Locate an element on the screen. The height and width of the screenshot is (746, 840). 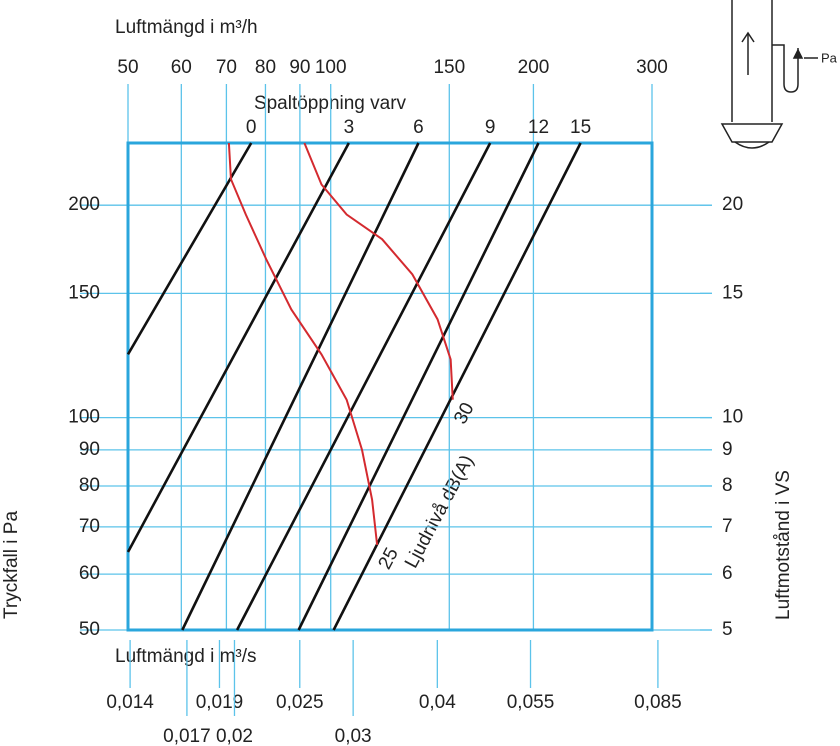
y2-tick-label: 10 is located at coordinates (732, 417).